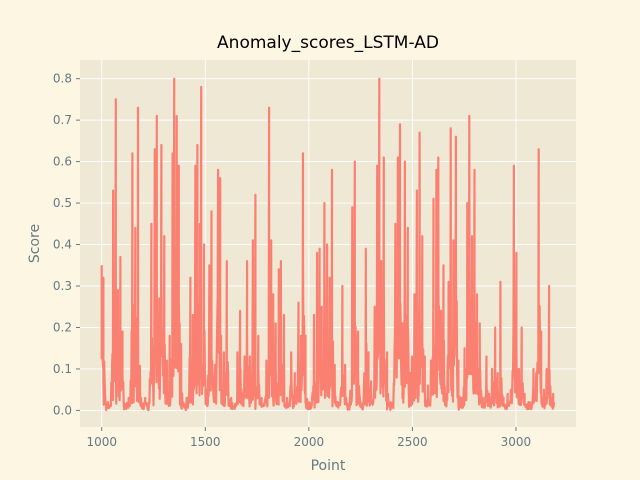 The height and width of the screenshot is (480, 640). Describe the element at coordinates (309, 442) in the screenshot. I see `x-tick-label: 2000` at that location.